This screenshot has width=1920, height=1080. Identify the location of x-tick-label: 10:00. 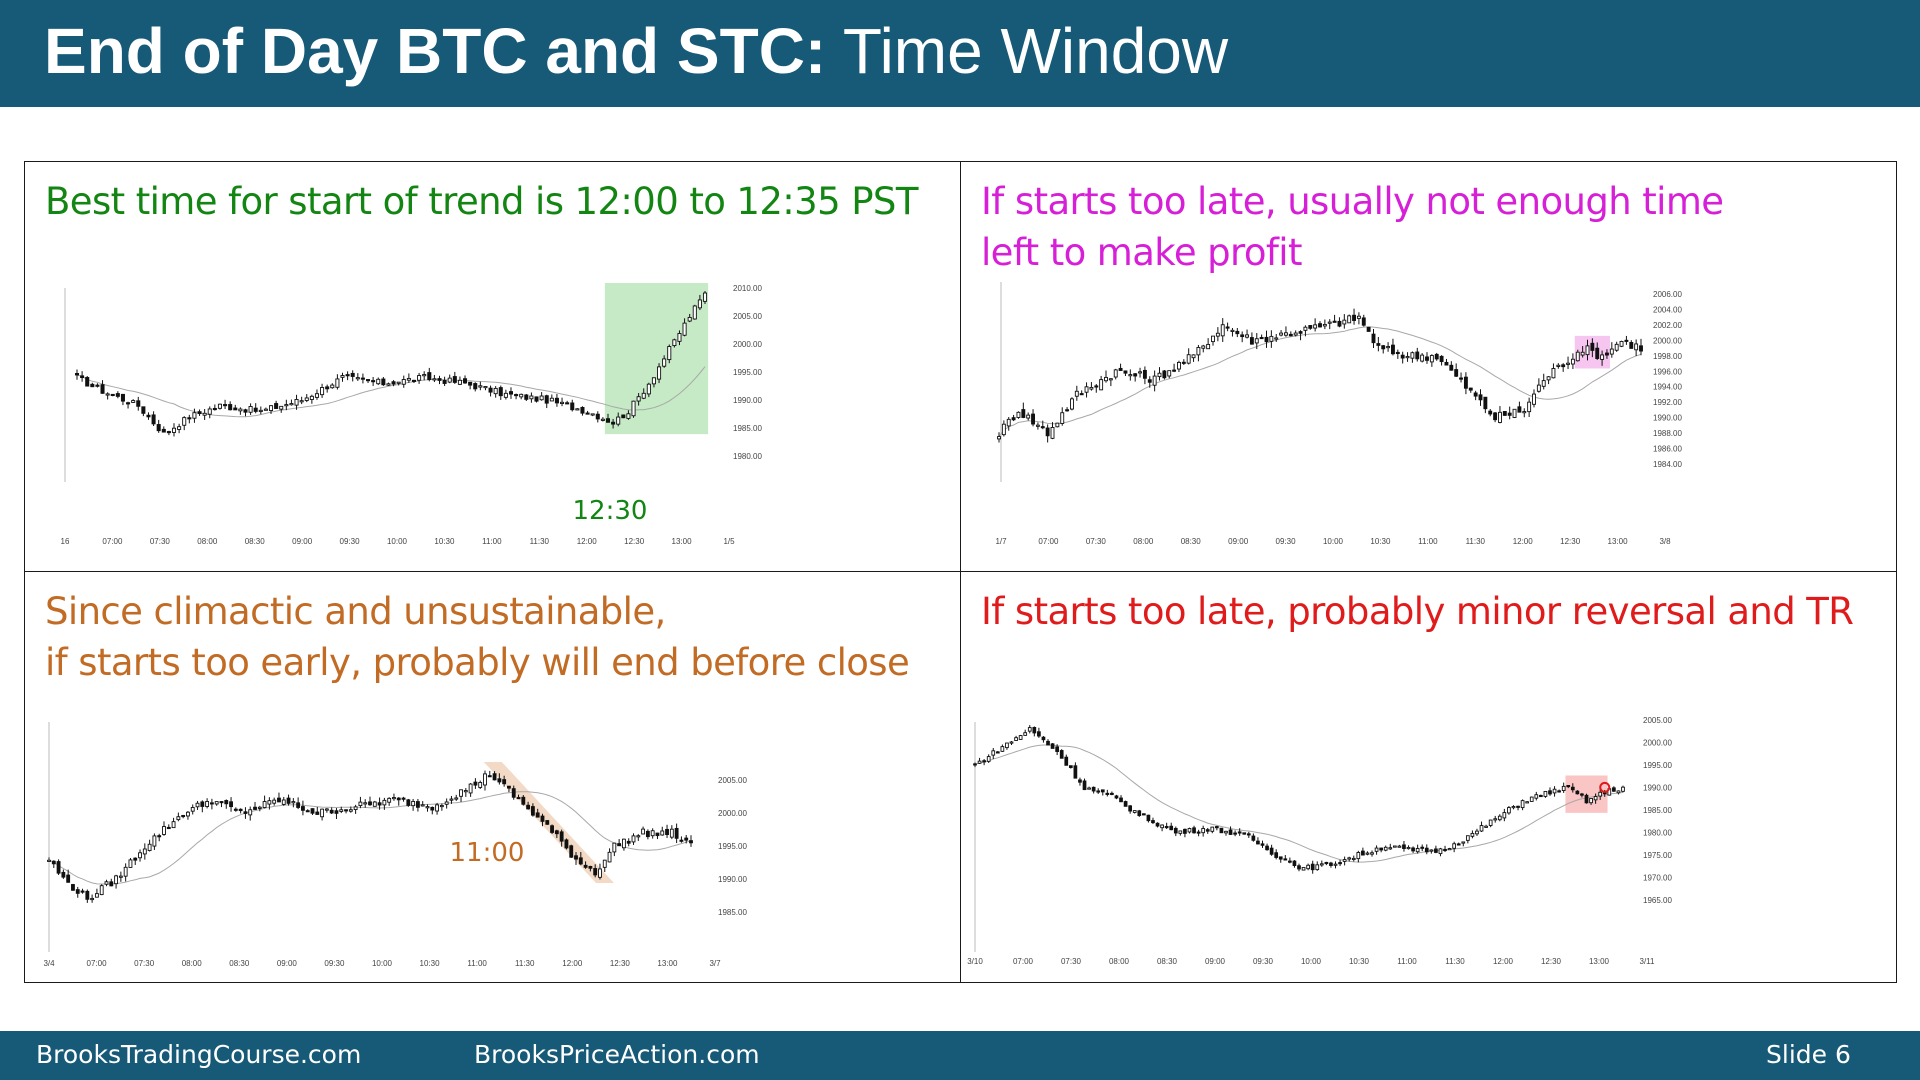
(397, 541).